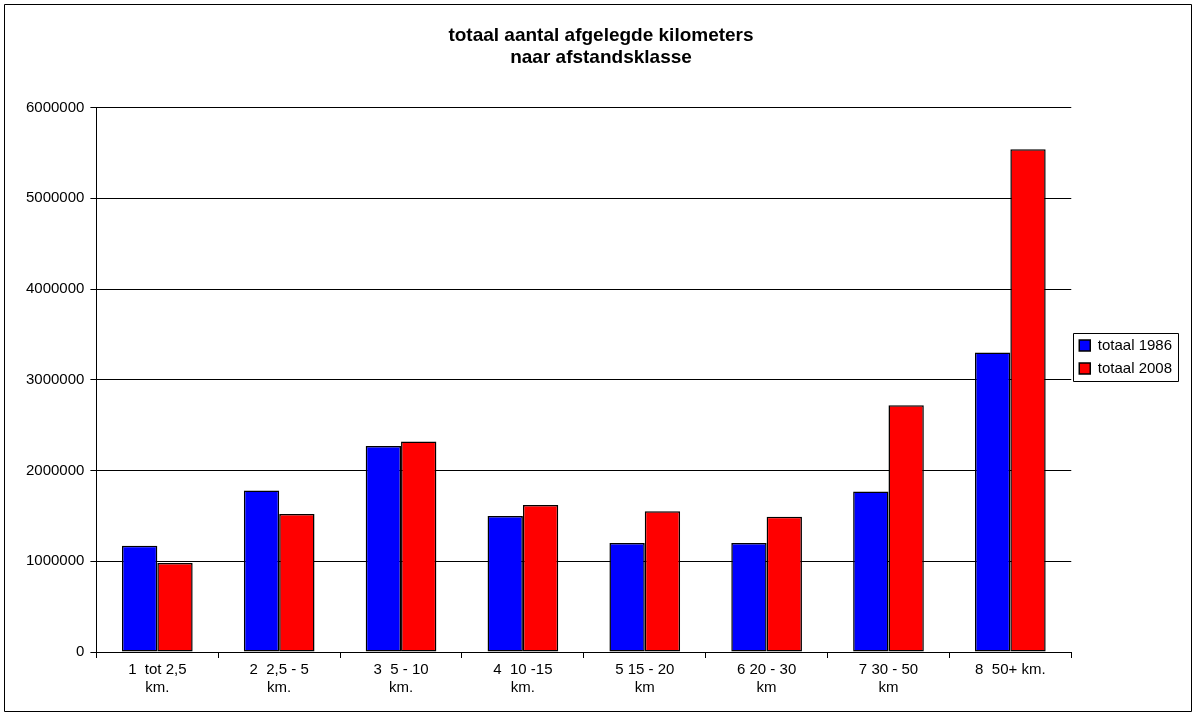 The height and width of the screenshot is (716, 1196). What do you see at coordinates (523, 678) in the screenshot?
I see `x-tick-label: 4 10 -15 km.` at bounding box center [523, 678].